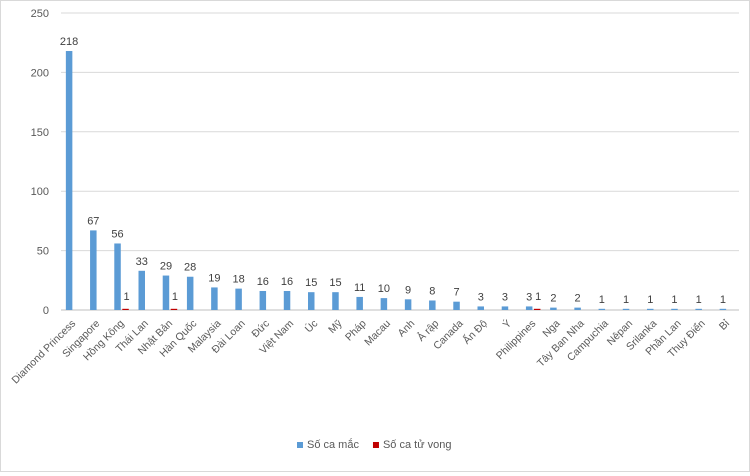 This screenshot has height=476, width=750. What do you see at coordinates (333, 444) in the screenshot?
I see `legend-label: Số ca mắc` at bounding box center [333, 444].